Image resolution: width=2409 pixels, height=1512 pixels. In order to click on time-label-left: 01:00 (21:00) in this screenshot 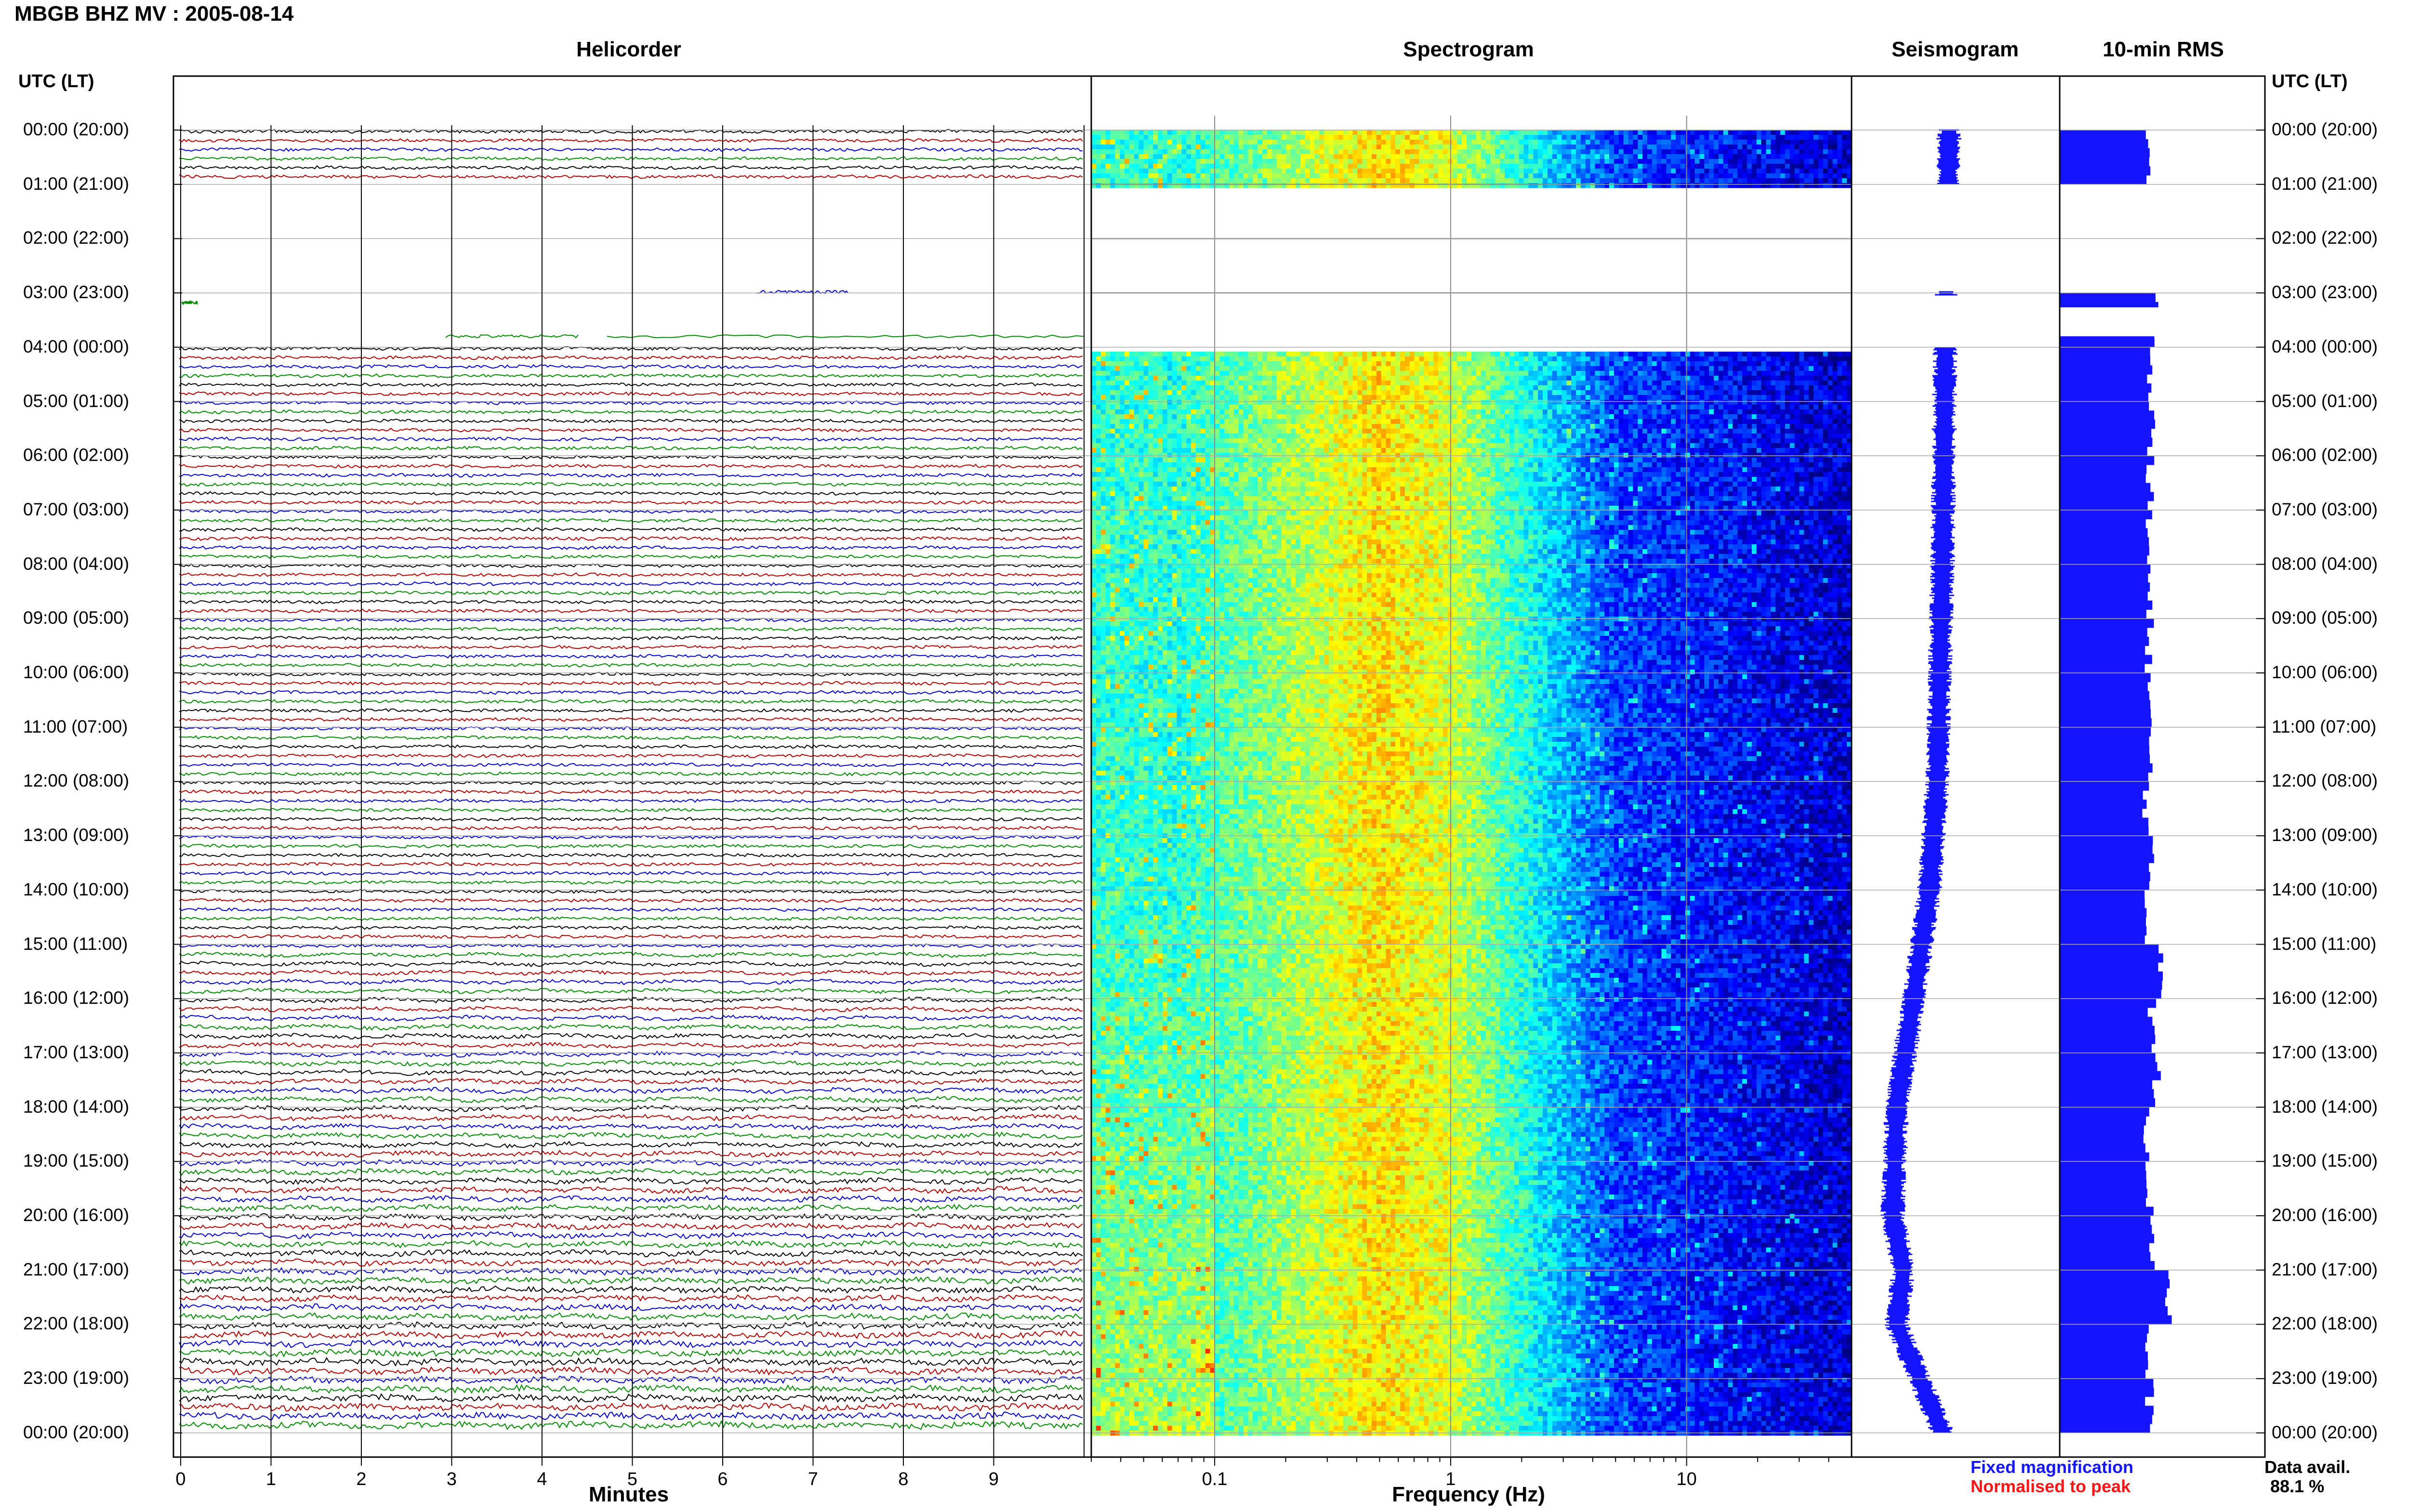, I will do `click(76, 184)`.